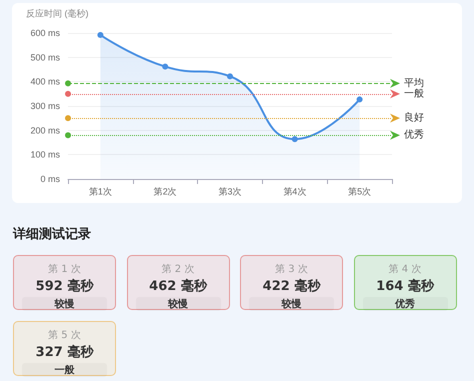 The height and width of the screenshot is (381, 474). What do you see at coordinates (45, 33) in the screenshot?
I see `y-tick-label: 600 ms` at bounding box center [45, 33].